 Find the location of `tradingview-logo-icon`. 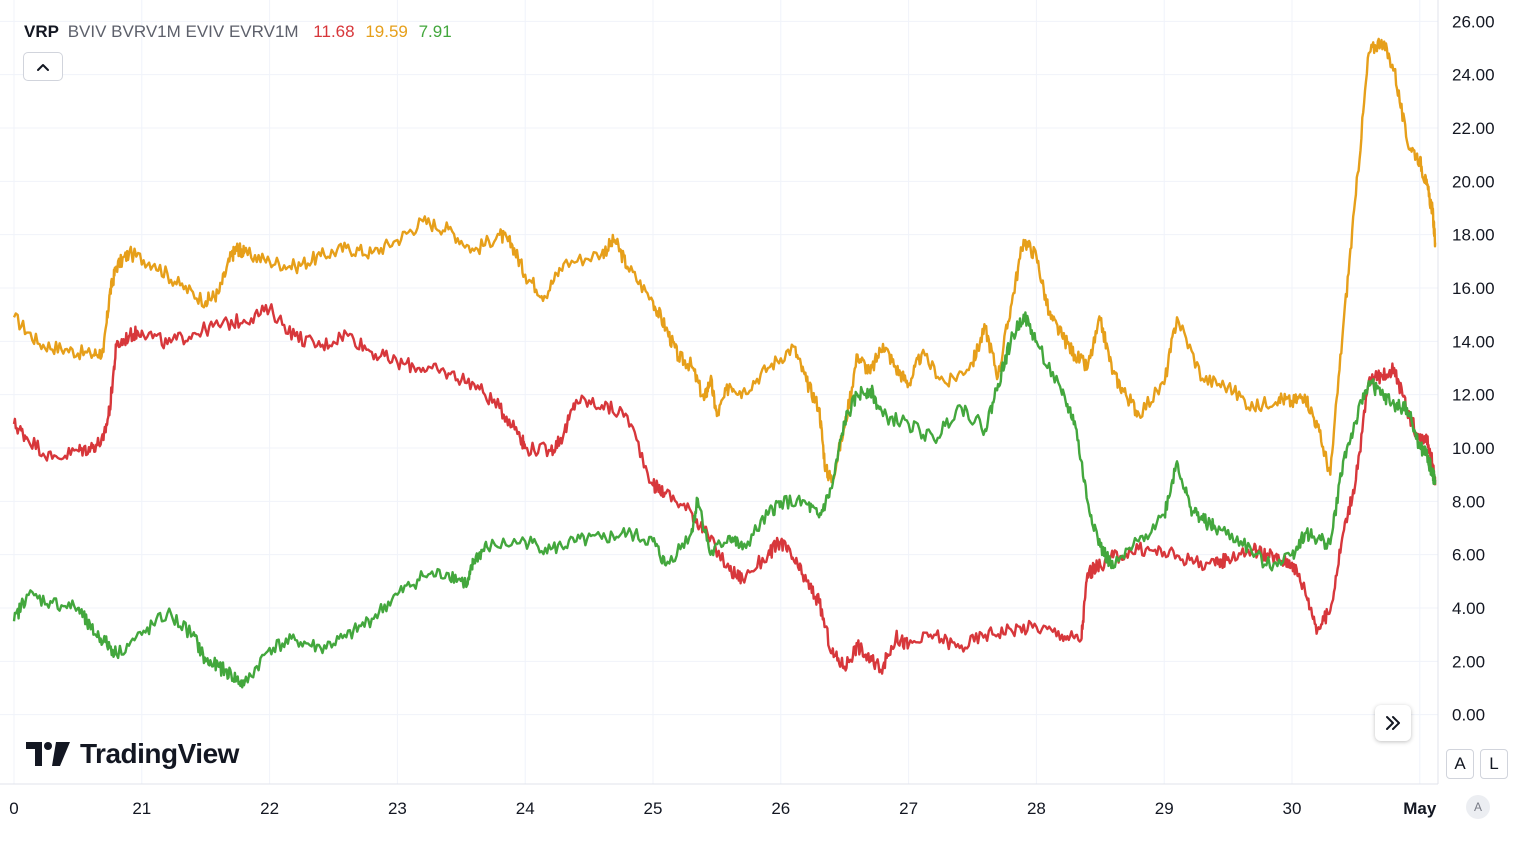

tradingview-logo-icon is located at coordinates (48, 754).